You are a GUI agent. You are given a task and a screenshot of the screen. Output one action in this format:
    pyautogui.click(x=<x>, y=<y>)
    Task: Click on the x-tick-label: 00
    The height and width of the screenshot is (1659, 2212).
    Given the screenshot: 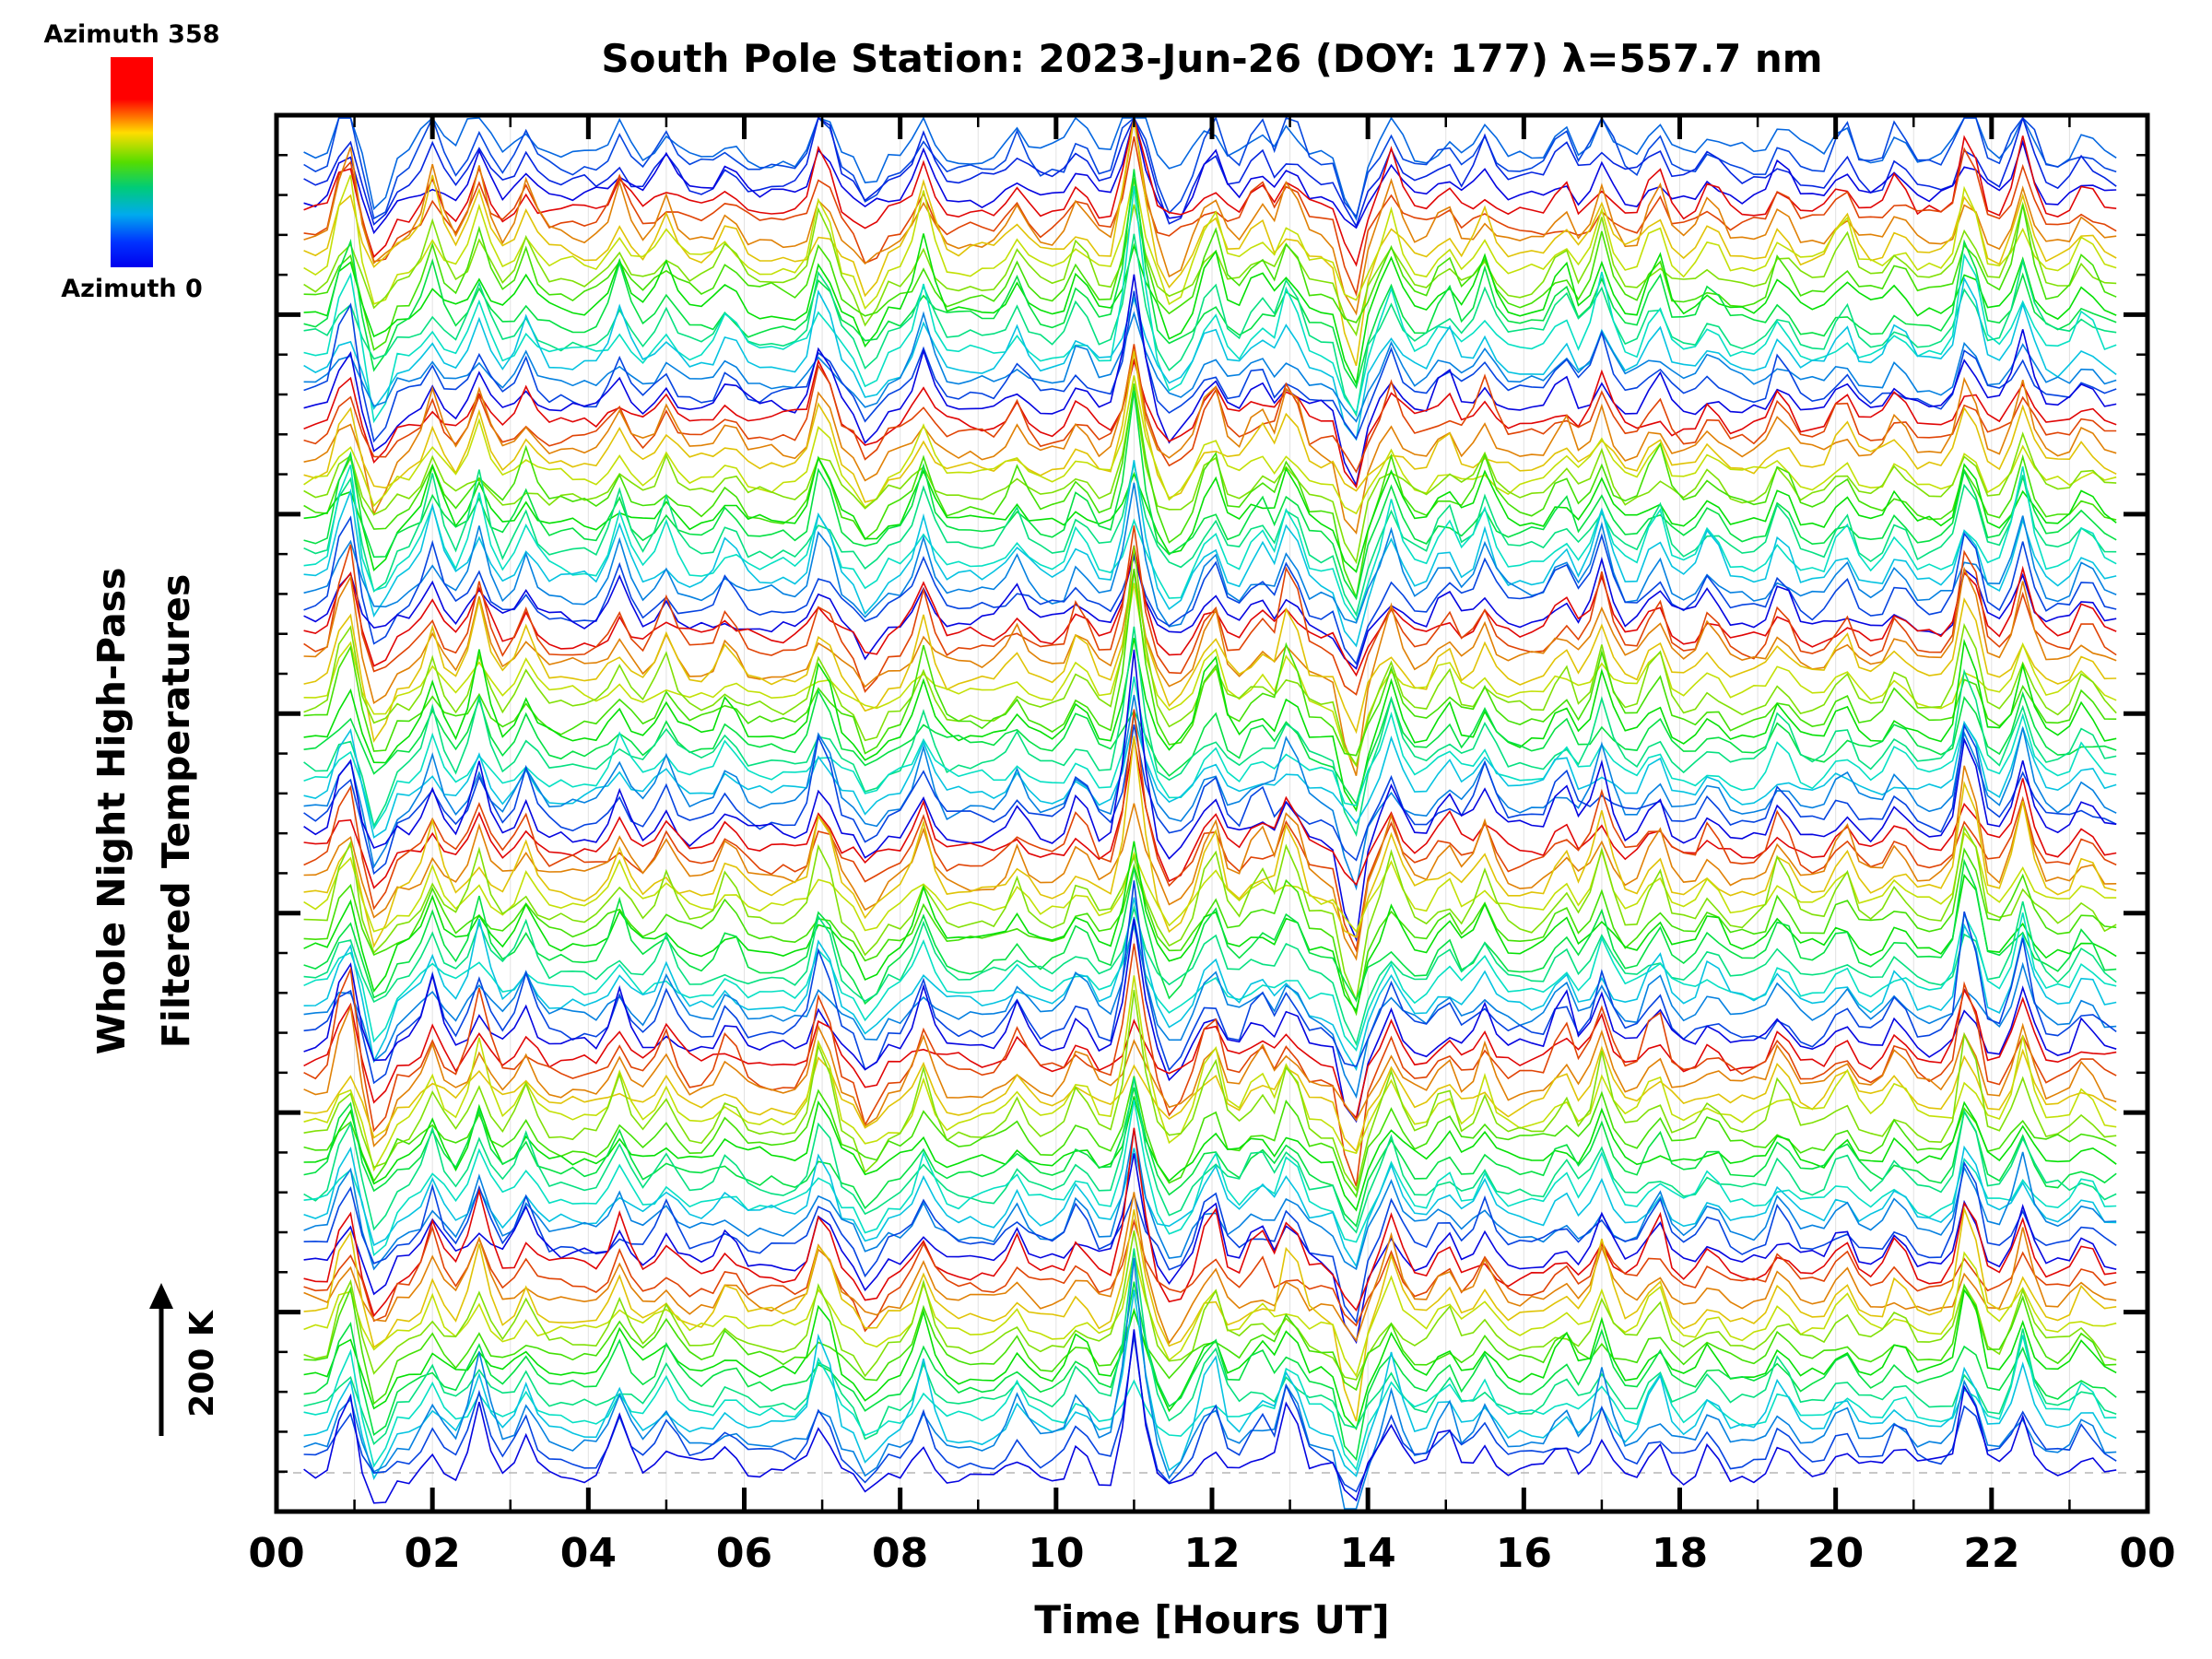 What is the action you would take?
    pyautogui.click(x=2147, y=1553)
    